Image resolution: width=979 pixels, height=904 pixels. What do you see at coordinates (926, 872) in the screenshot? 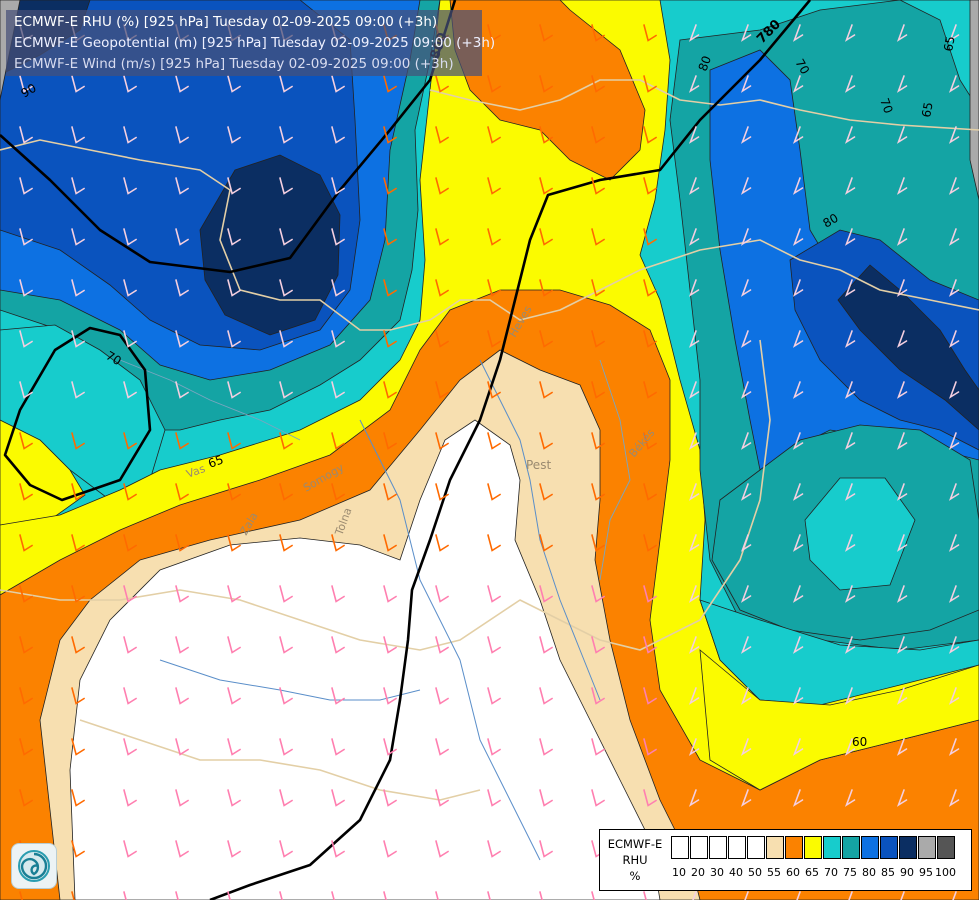
I see `legend-tick: 95` at bounding box center [926, 872].